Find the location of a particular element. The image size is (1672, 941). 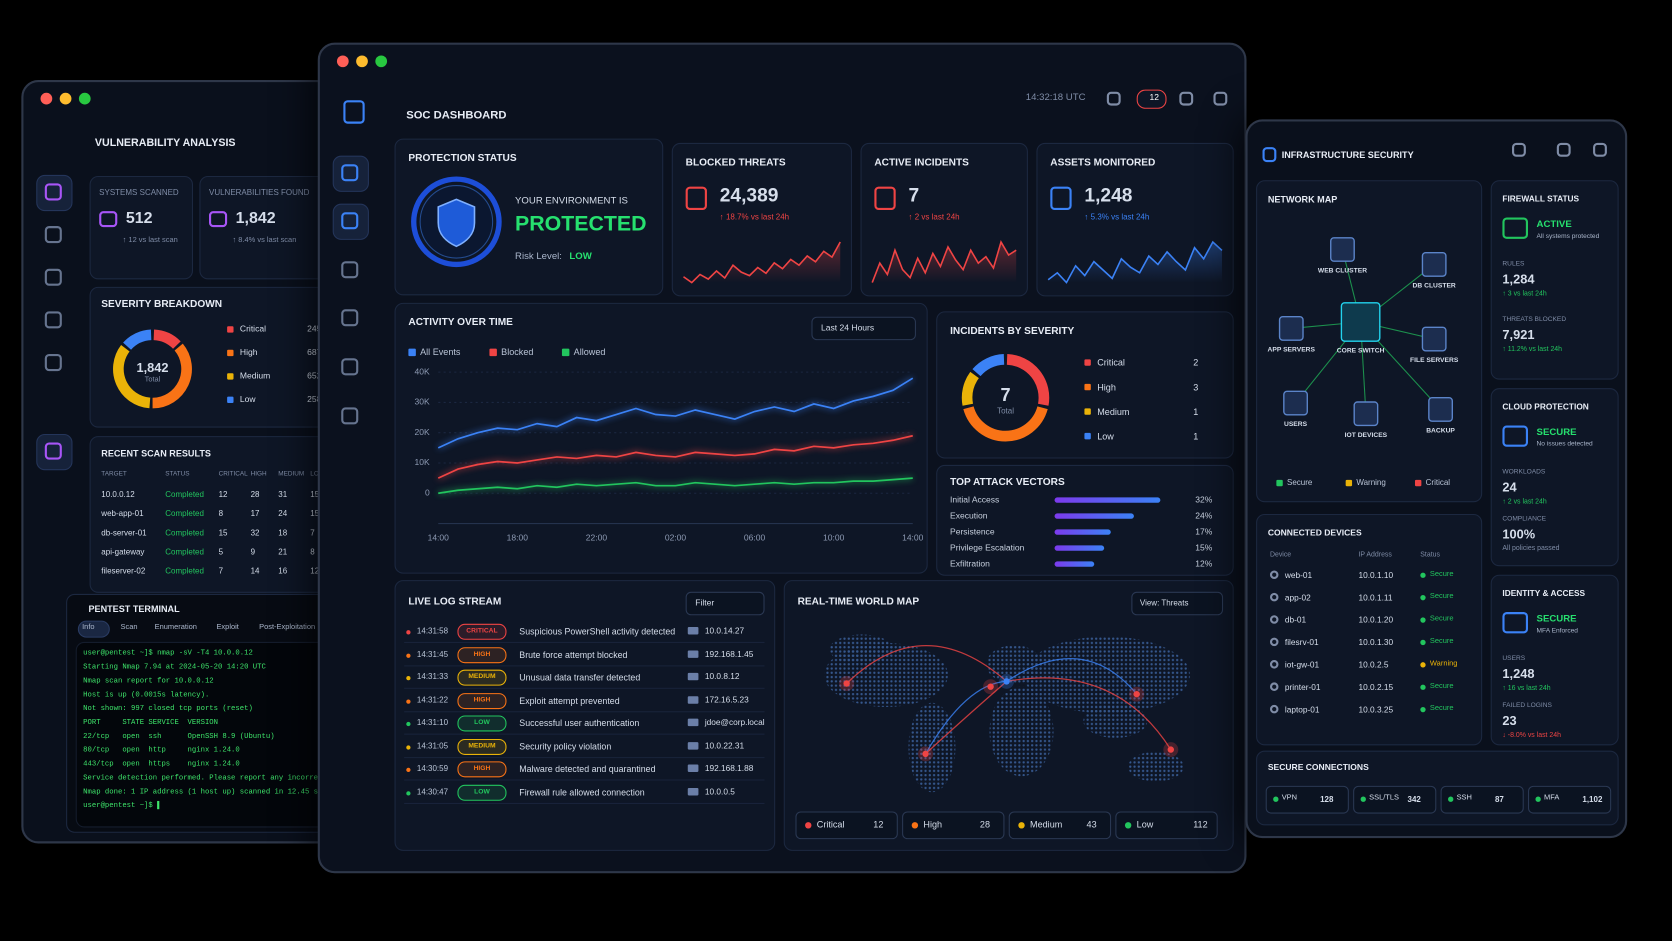

tab: Post-Exploitation is located at coordinates (287, 627).